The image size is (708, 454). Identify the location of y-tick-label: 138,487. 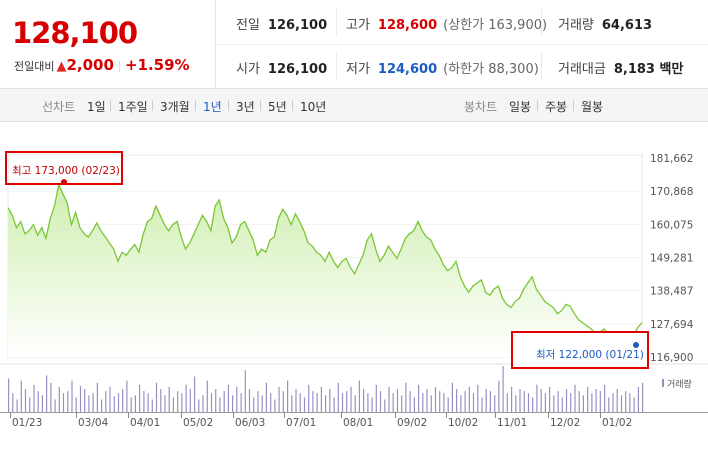
(671, 292).